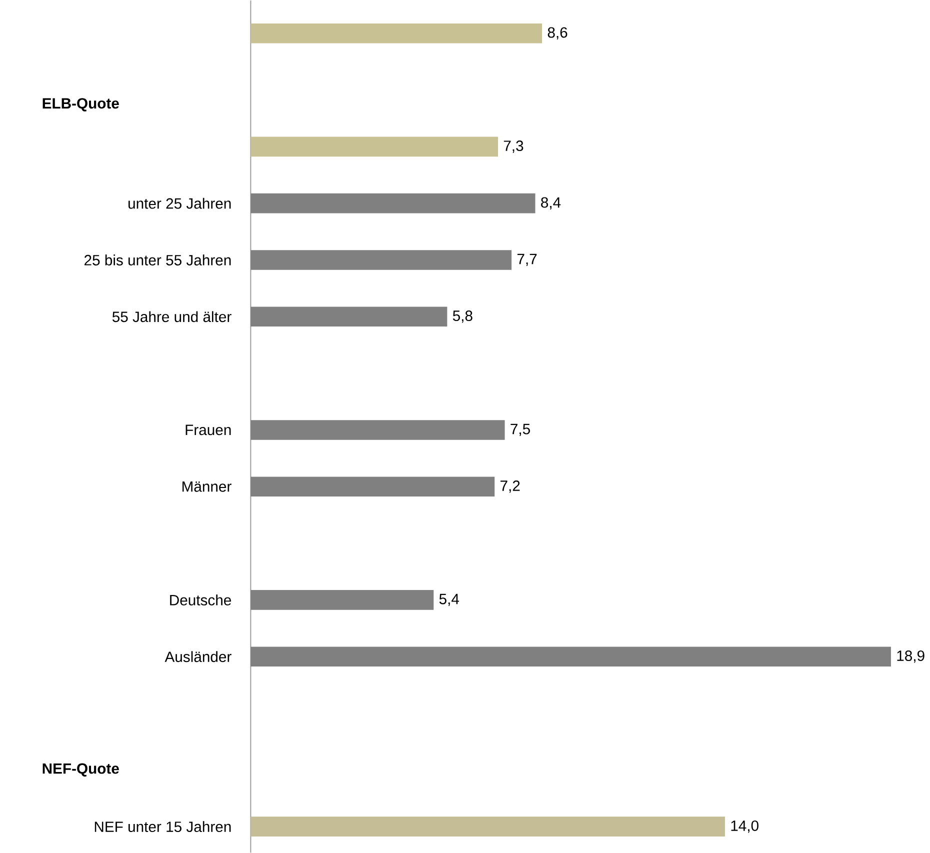 The height and width of the screenshot is (853, 930). What do you see at coordinates (200, 600) in the screenshot?
I see `y-tick-label: Deutsche` at bounding box center [200, 600].